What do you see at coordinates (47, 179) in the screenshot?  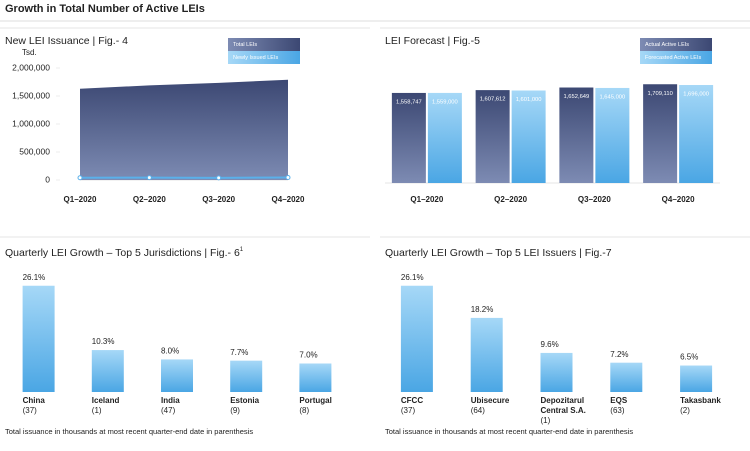 I see `y-tick-label: 0` at bounding box center [47, 179].